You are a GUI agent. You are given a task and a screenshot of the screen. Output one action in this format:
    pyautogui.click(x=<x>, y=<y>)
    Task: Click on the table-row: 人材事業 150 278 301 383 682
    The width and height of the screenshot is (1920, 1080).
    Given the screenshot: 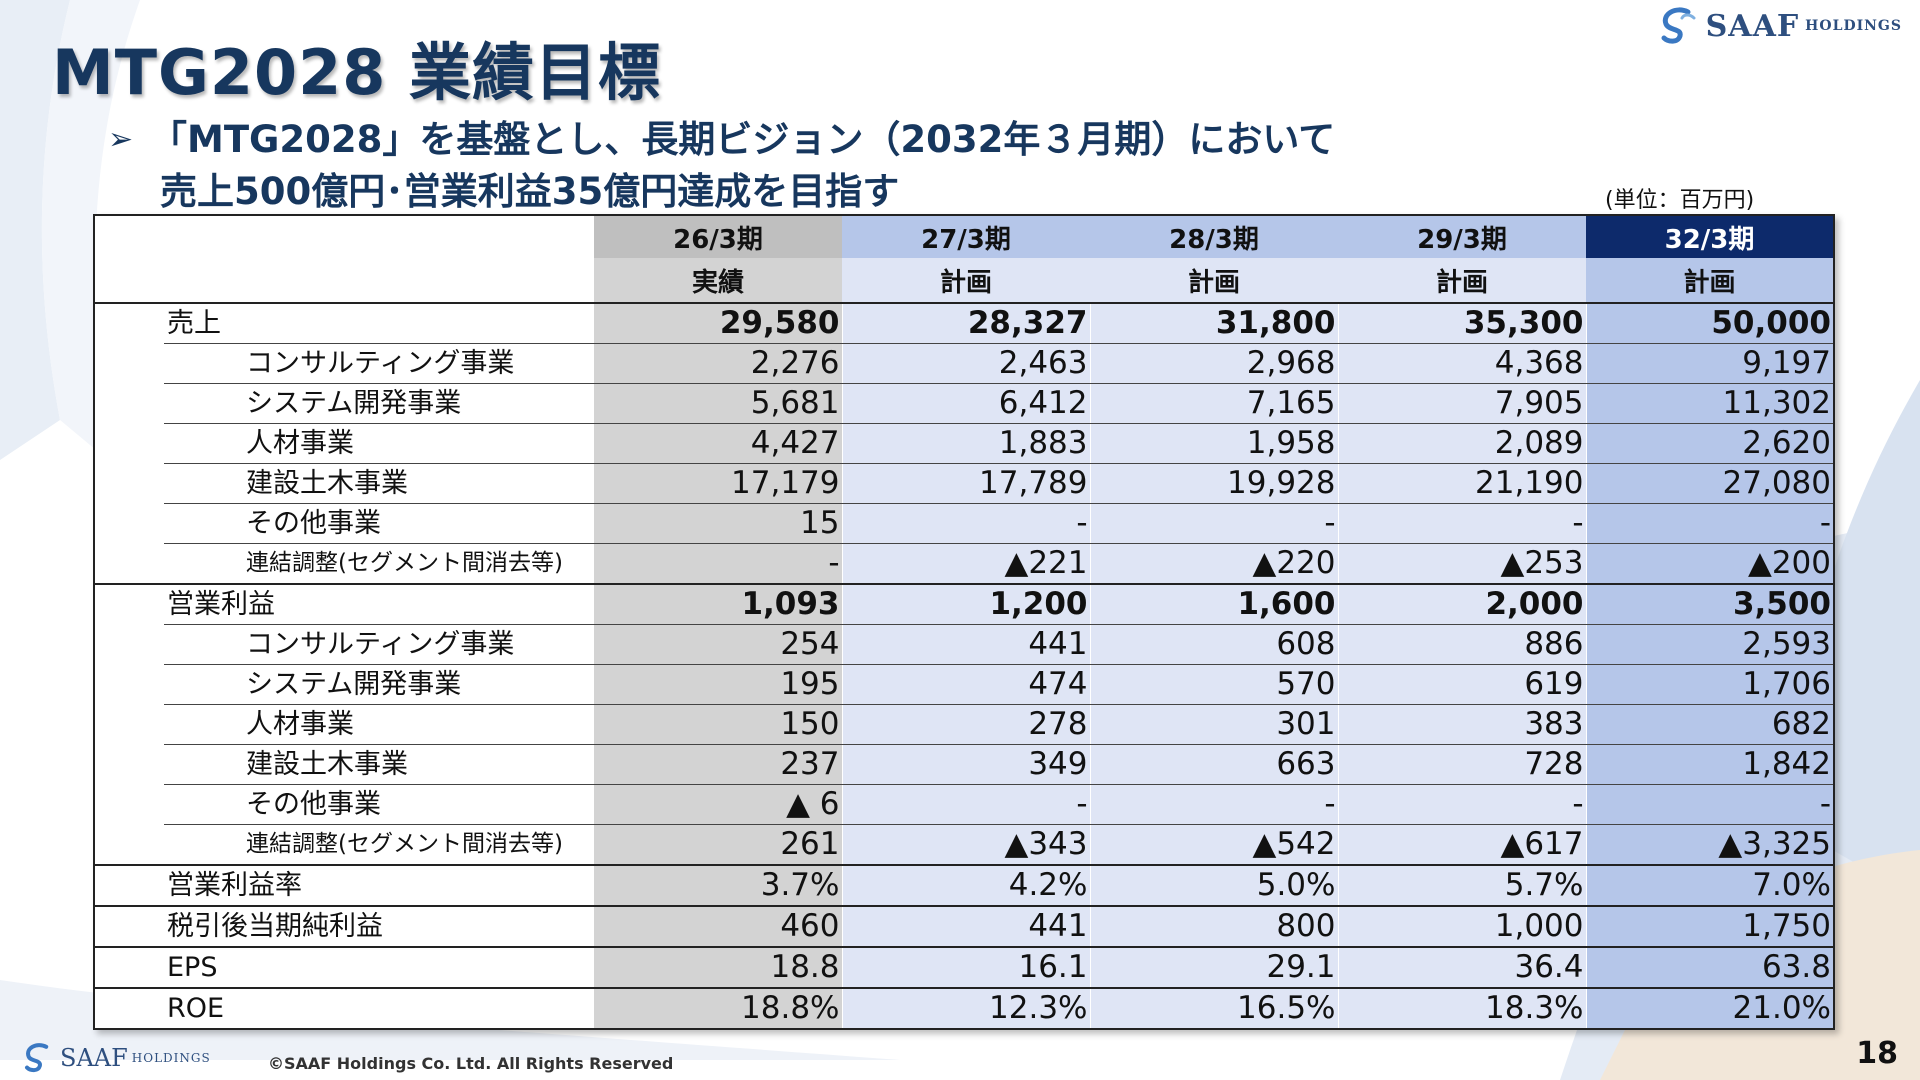 What is the action you would take?
    pyautogui.click(x=964, y=724)
    